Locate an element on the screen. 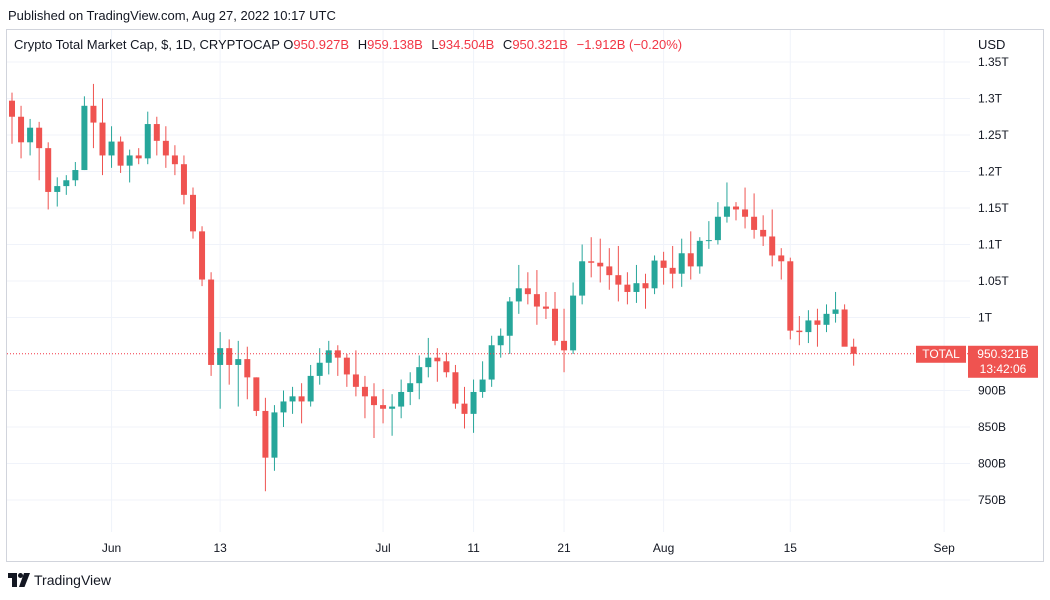  open-key: O is located at coordinates (288, 44).